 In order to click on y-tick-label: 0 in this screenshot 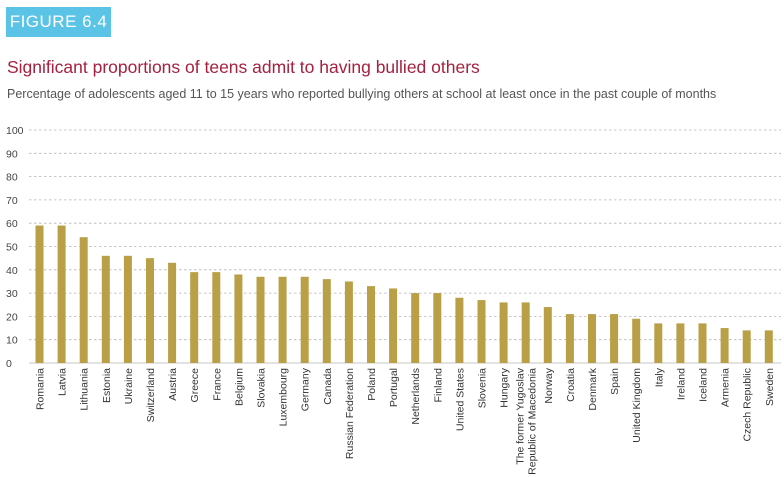, I will do `click(9, 364)`.